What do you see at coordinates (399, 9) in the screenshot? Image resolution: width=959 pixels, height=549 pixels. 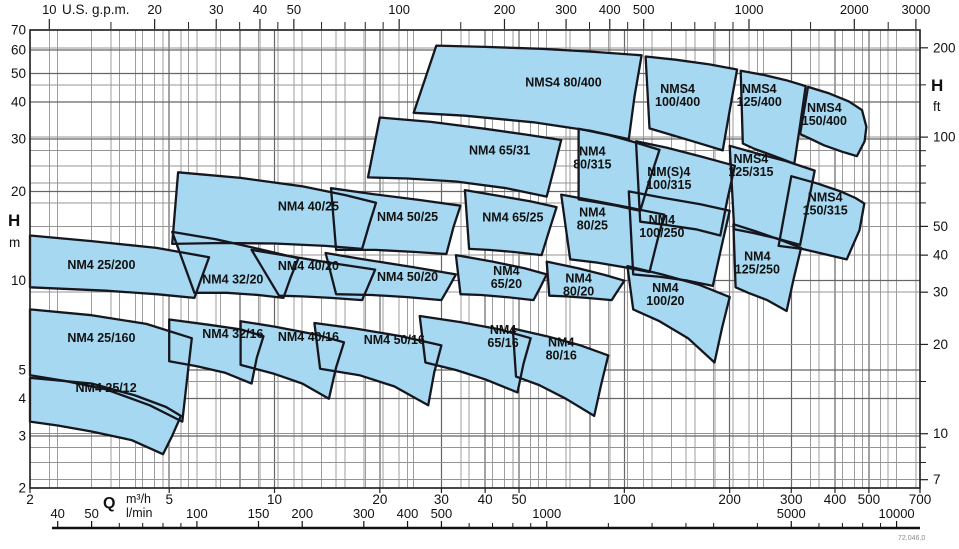 I see `top-axis-tick-label: 100` at bounding box center [399, 9].